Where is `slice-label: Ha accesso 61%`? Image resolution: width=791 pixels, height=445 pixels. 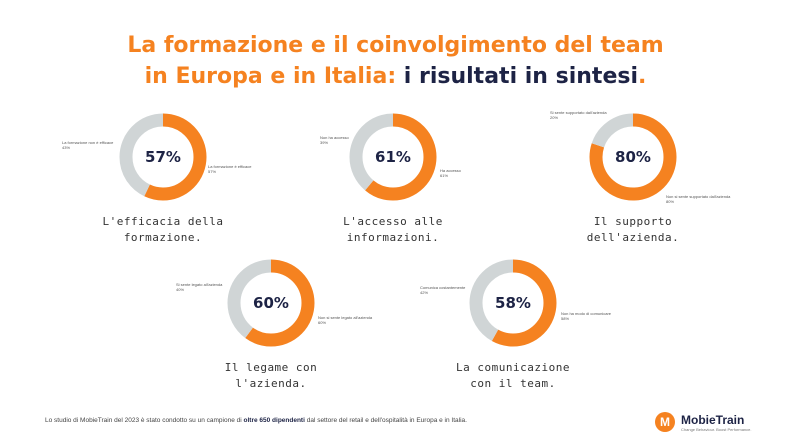 slice-label: Ha accesso 61% is located at coordinates (450, 173).